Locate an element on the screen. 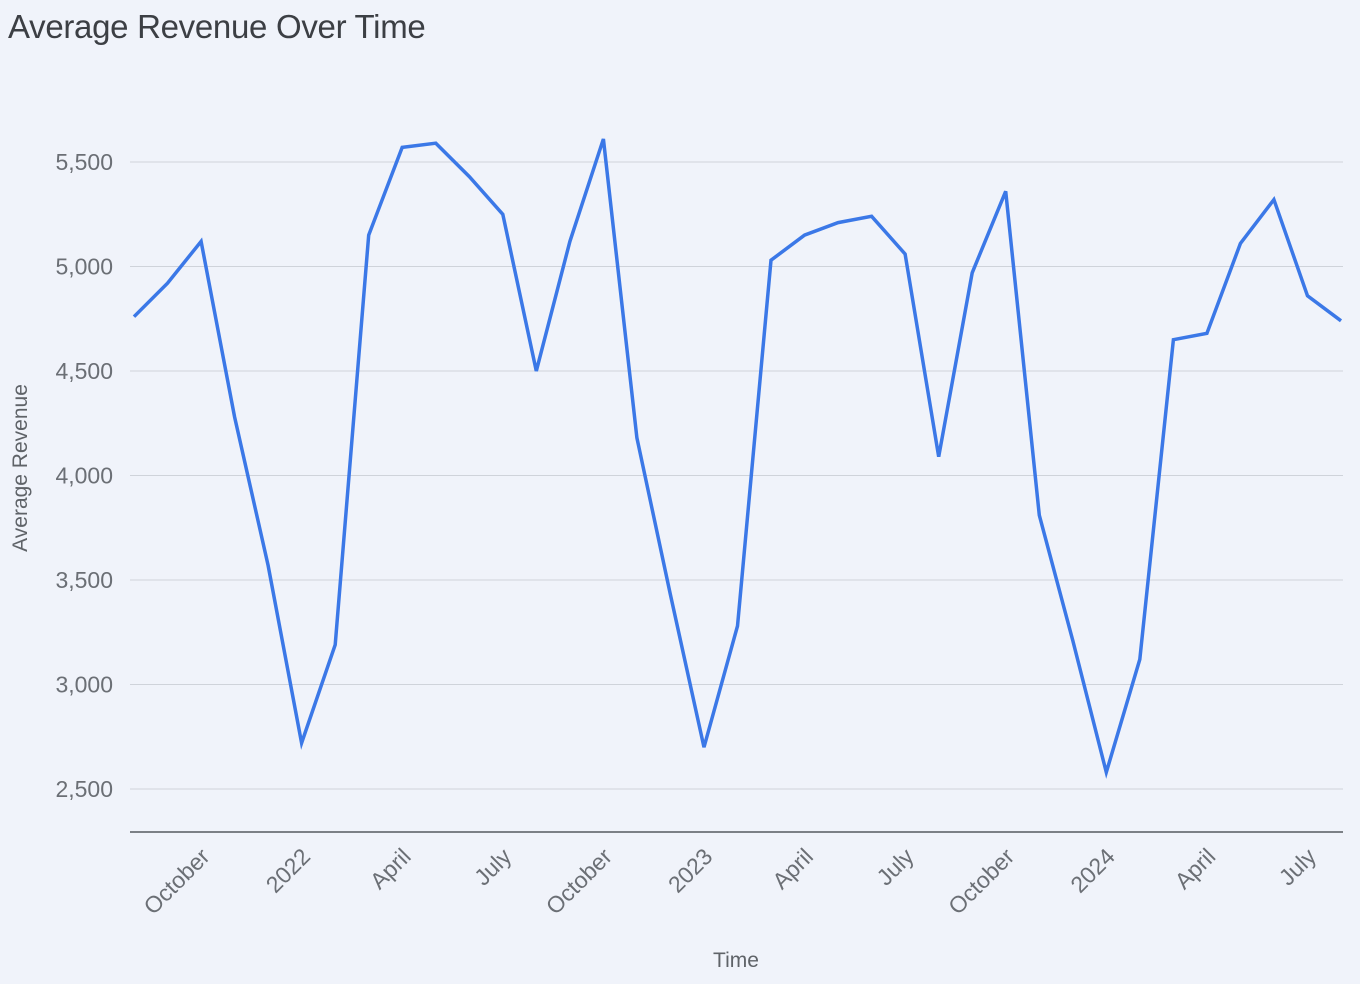  y-tick-label: 5,500 is located at coordinates (84, 162).